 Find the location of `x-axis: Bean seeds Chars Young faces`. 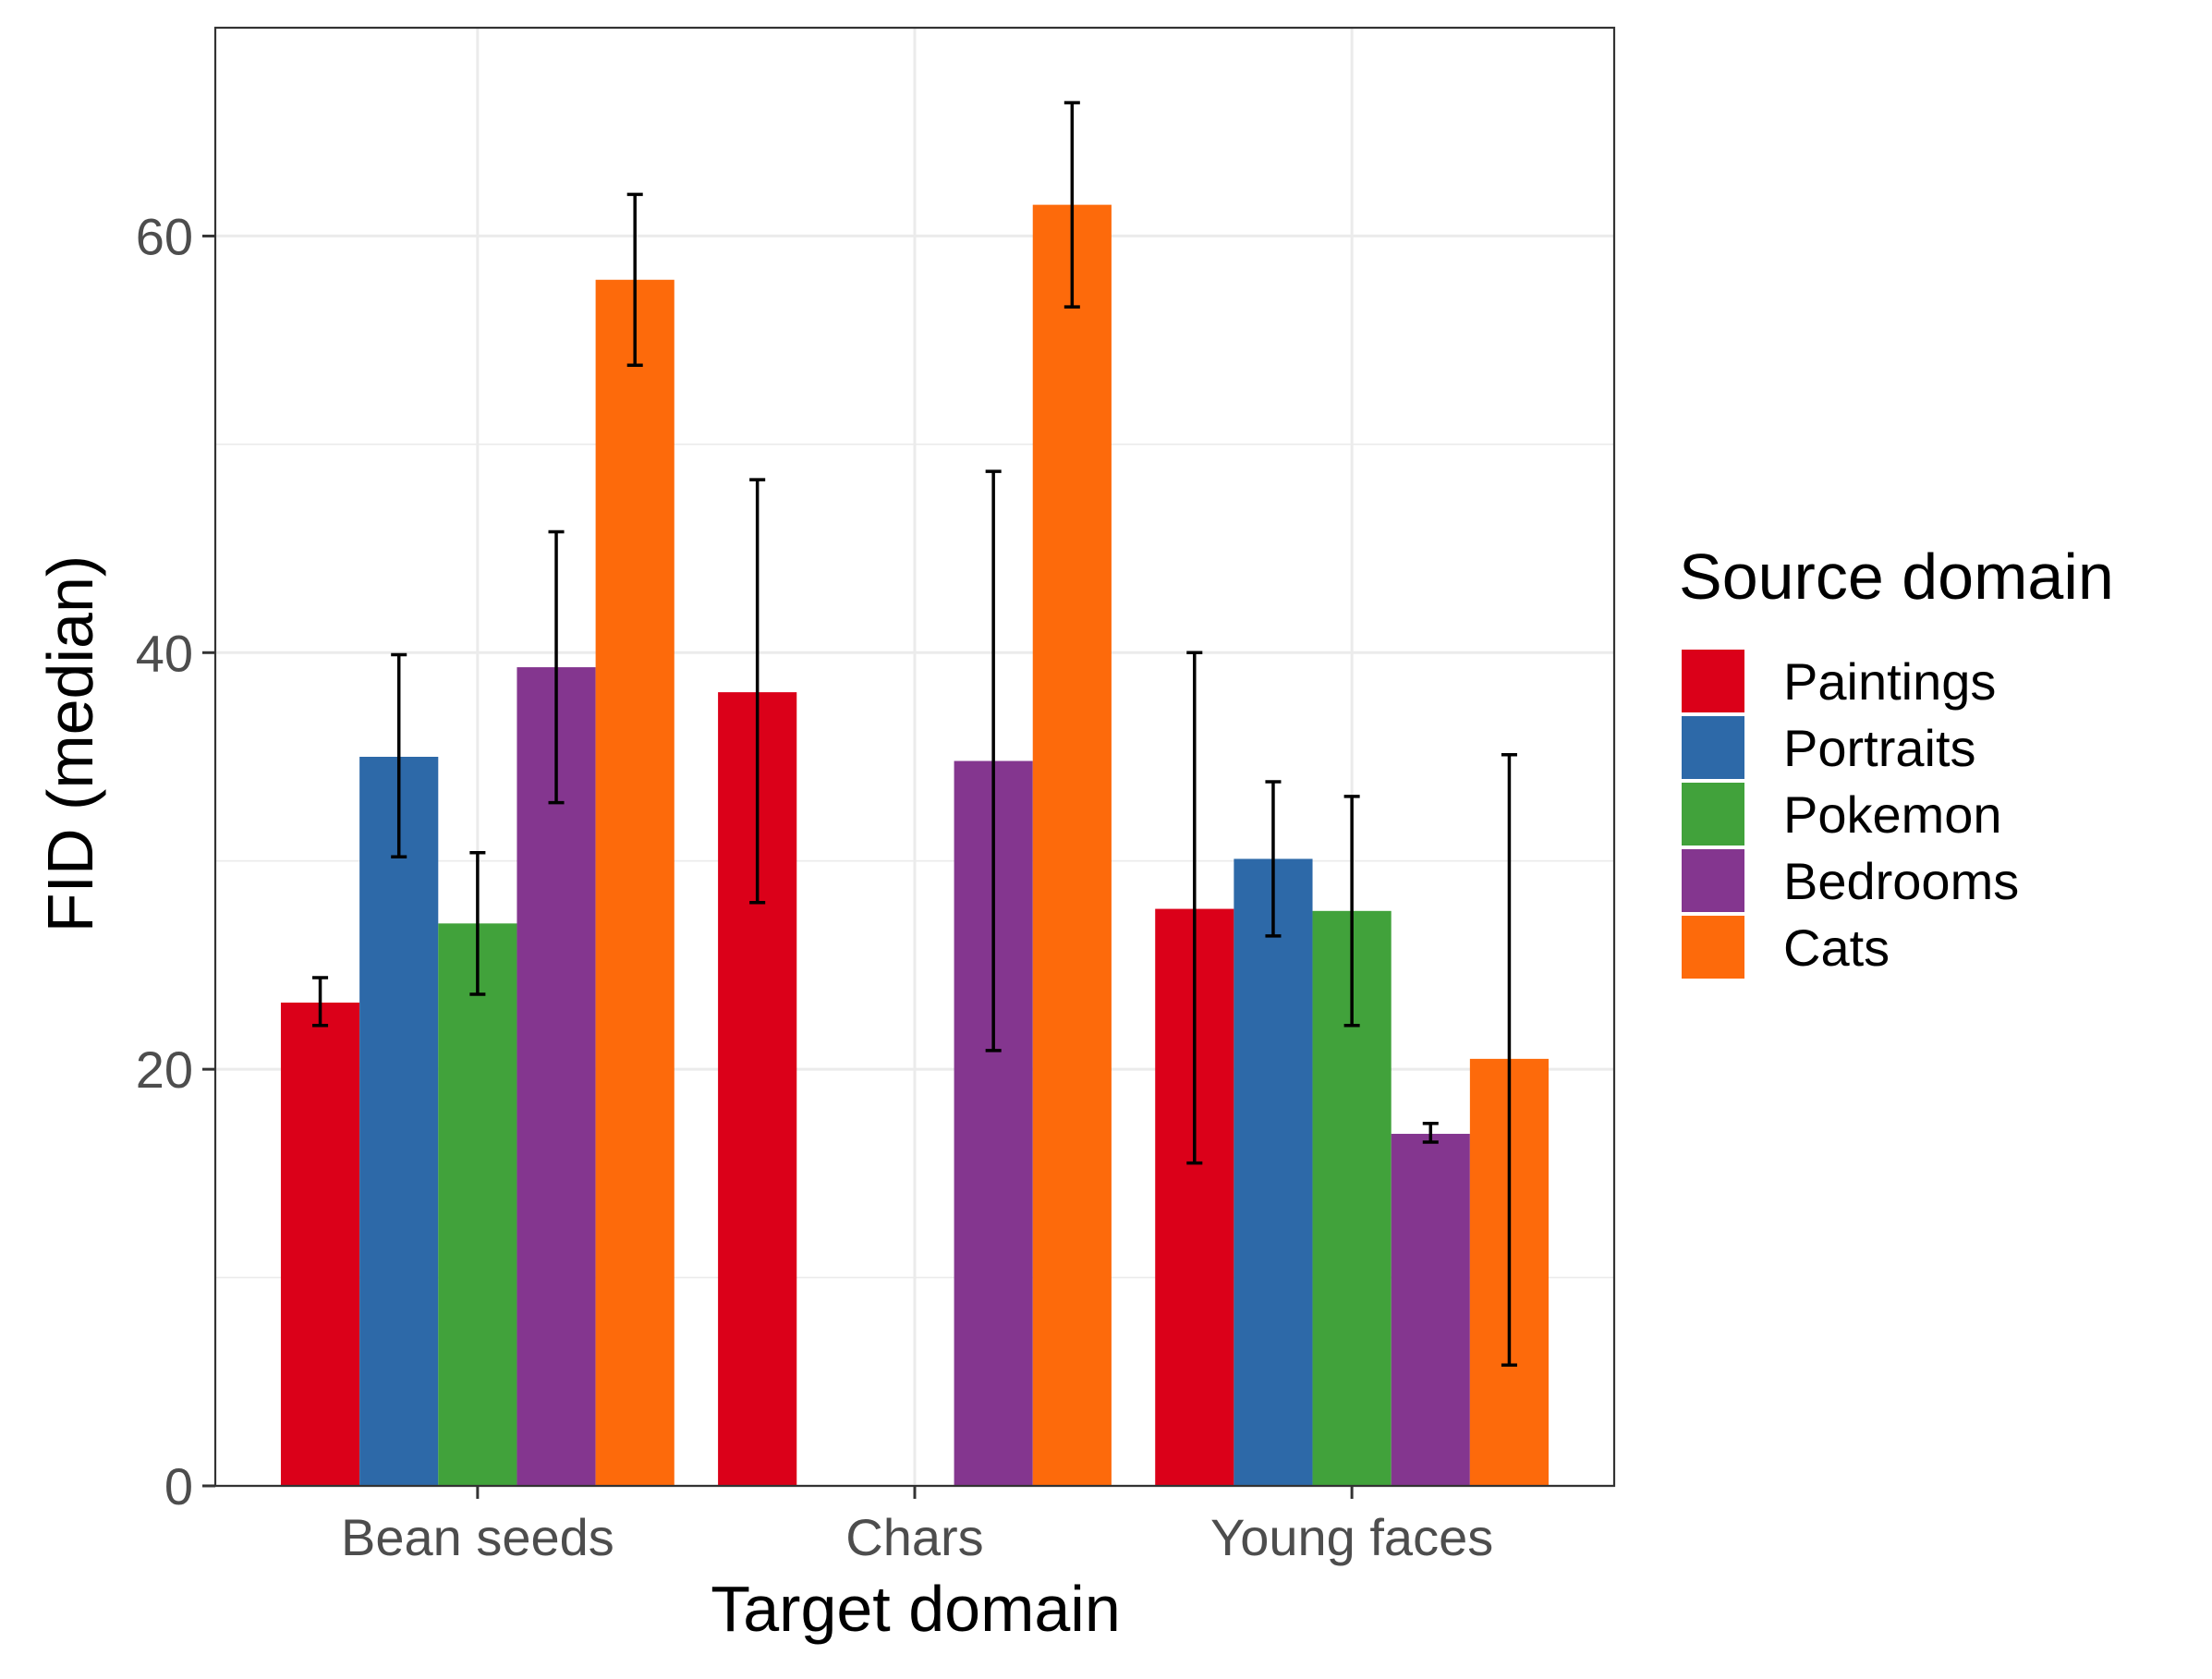

x-axis: Bean seeds Chars Young faces is located at coordinates (917, 1526).